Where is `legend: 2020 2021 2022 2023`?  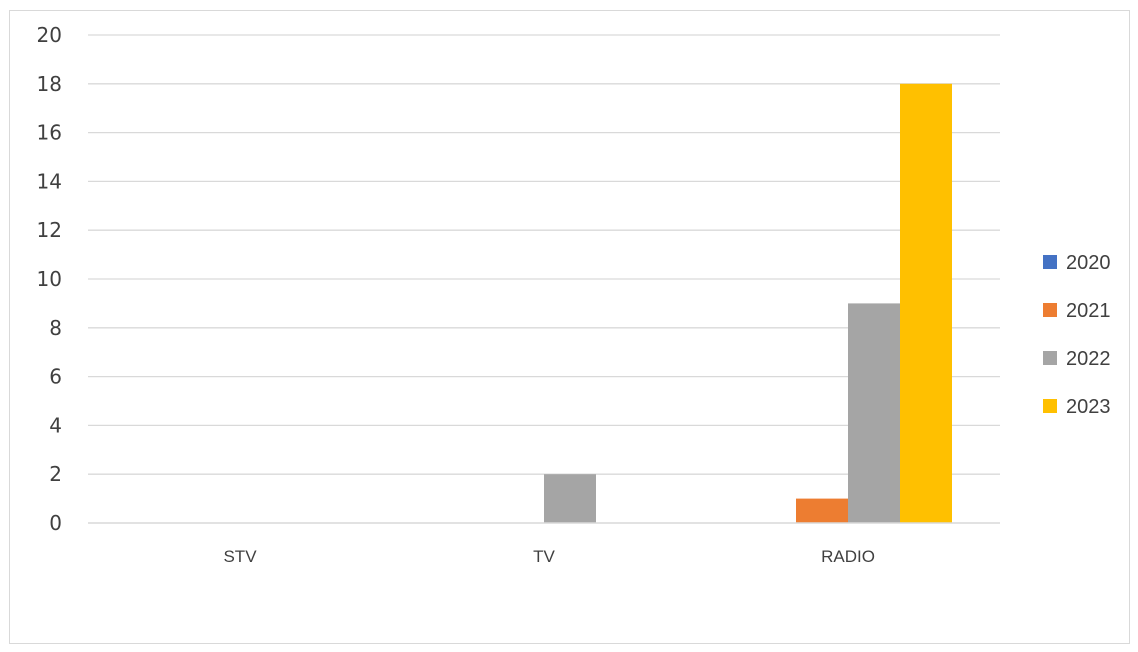
legend: 2020 2021 2022 2023 is located at coordinates (1077, 335).